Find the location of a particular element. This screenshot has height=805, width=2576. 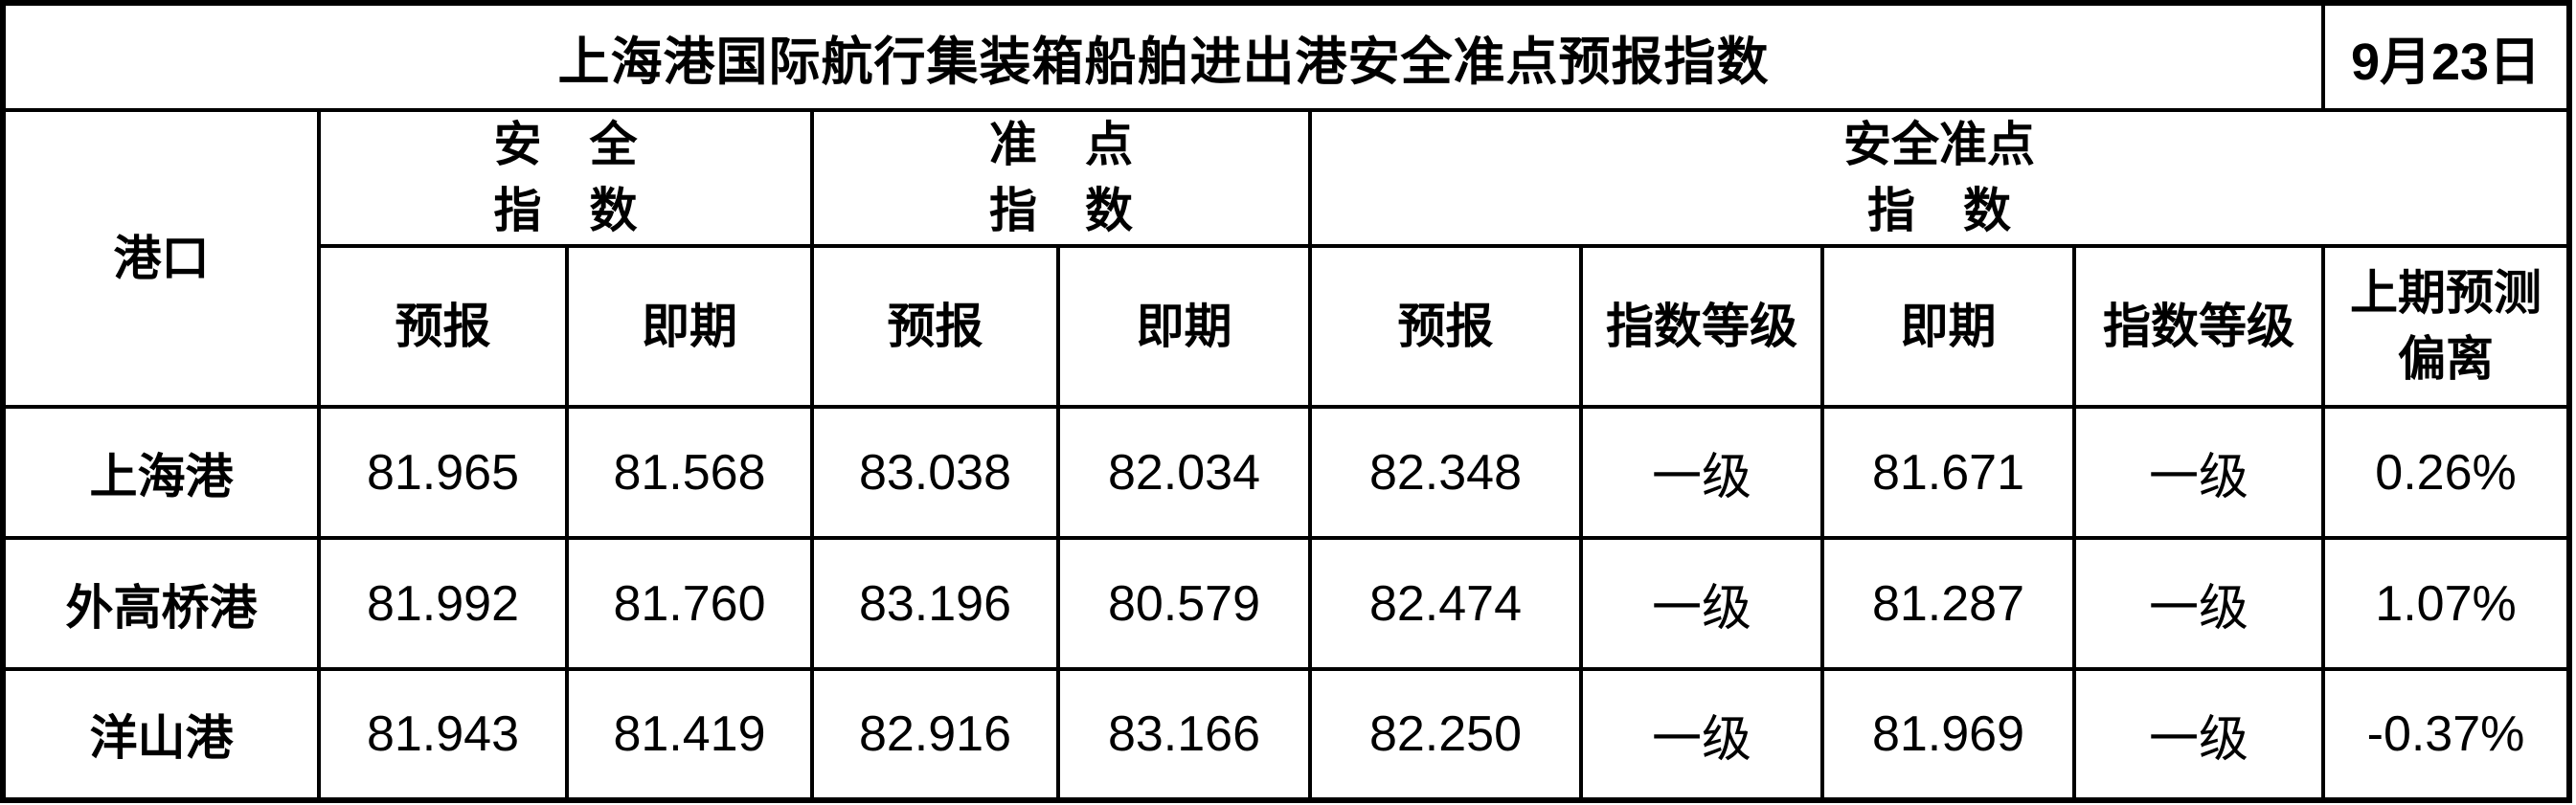

port-name: 洋山港 is located at coordinates (161, 734).